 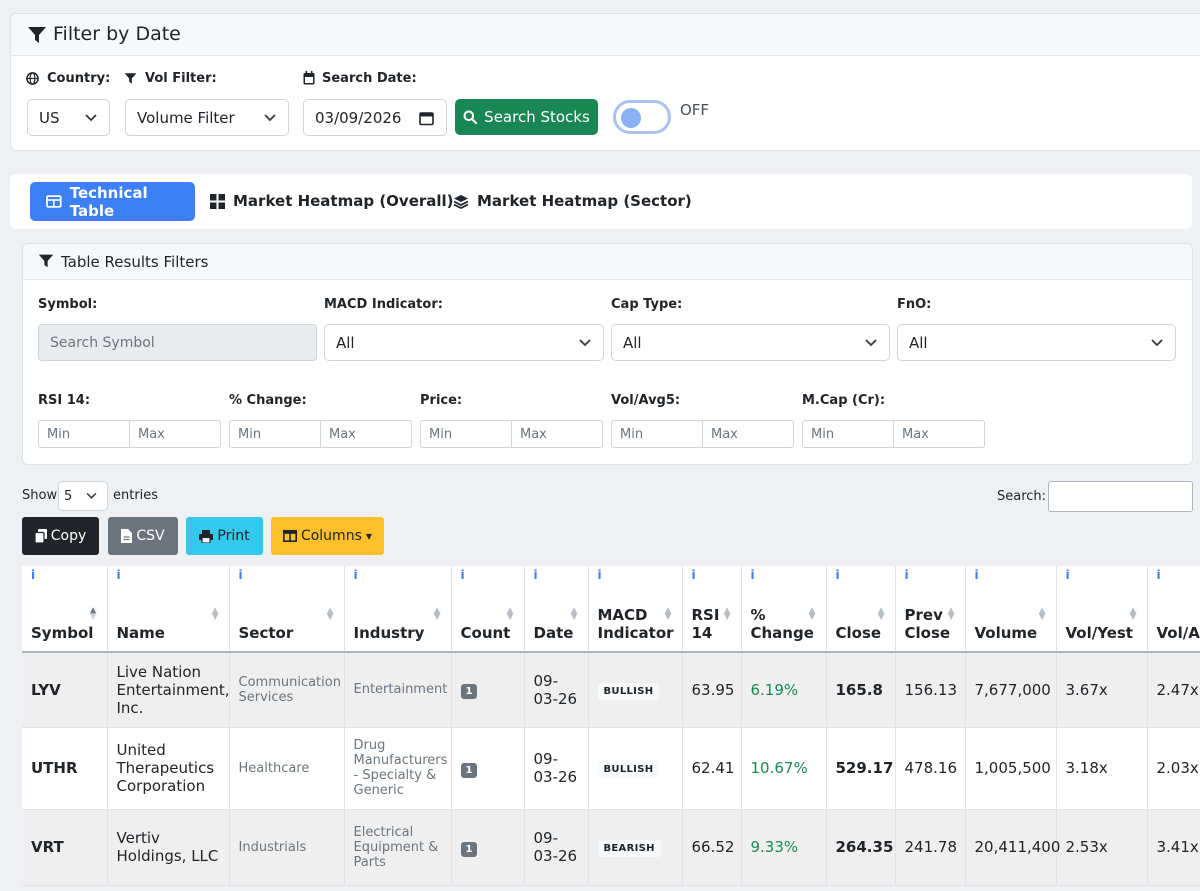 I want to click on entries-select: 5, so click(x=83, y=496).